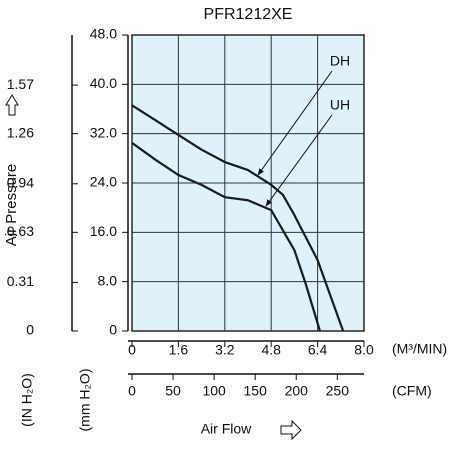 The image size is (451, 450). What do you see at coordinates (318, 350) in the screenshot?
I see `x-tick-label: 6.4` at bounding box center [318, 350].